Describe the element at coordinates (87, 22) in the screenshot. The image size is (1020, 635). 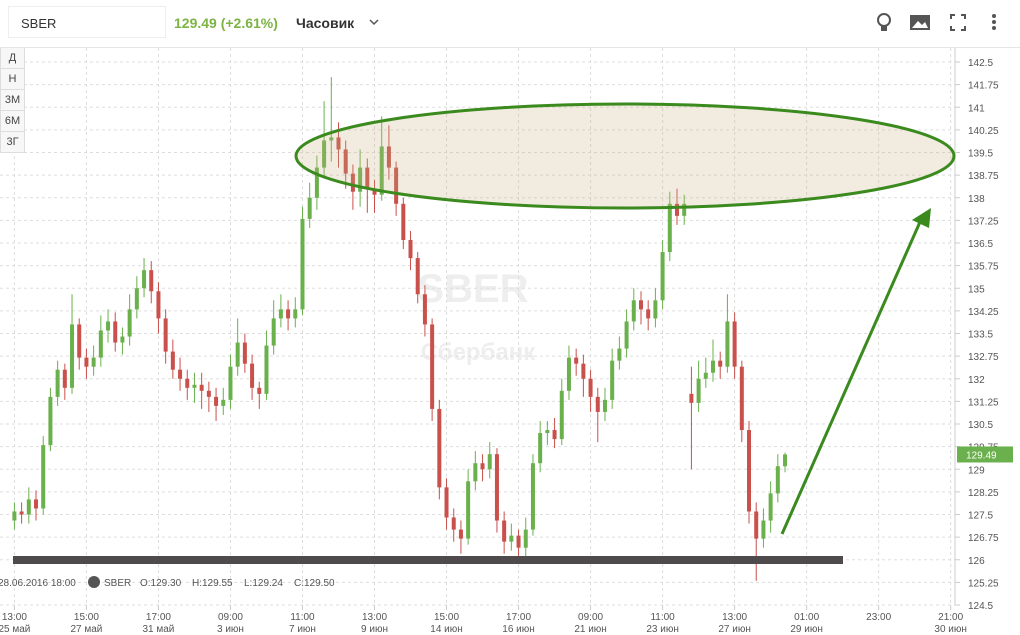
I see `ticker-input: SBER` at that location.